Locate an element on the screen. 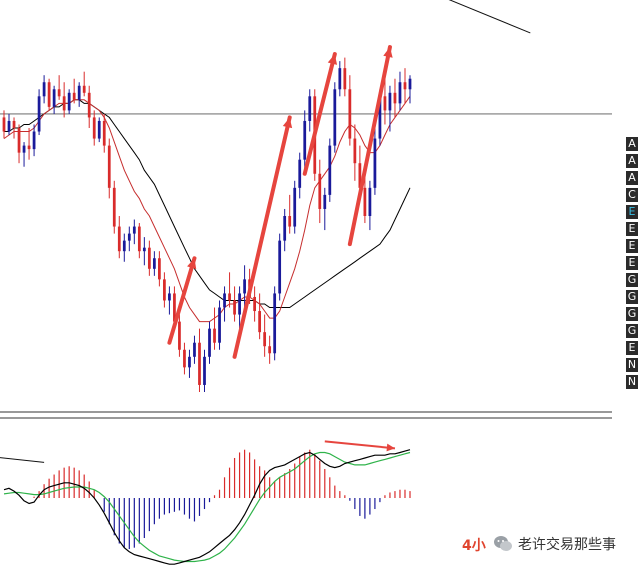 The width and height of the screenshot is (640, 576). macd-panel is located at coordinates (207, 502).